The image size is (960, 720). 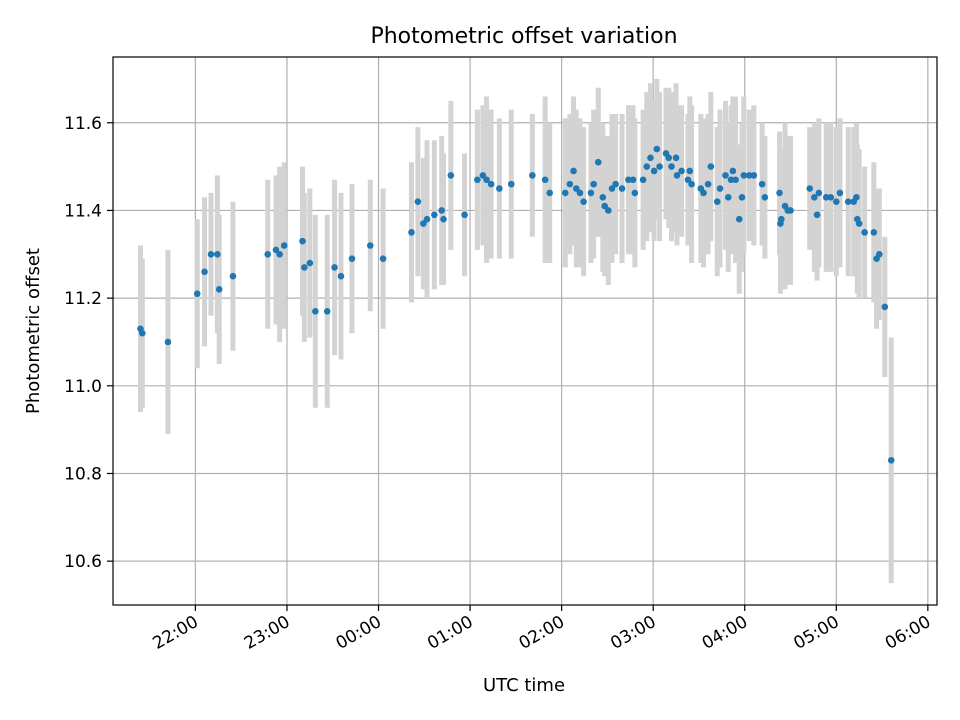 I want to click on chart-title: Photometric offset variation, so click(x=523, y=36).